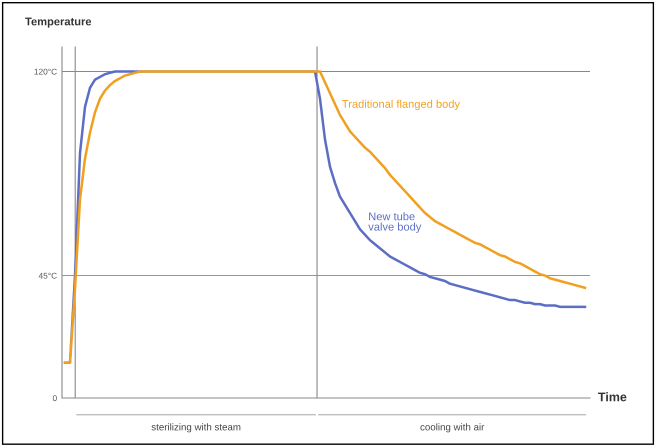  I want to click on y-tick-label: 45°C, so click(47, 275).